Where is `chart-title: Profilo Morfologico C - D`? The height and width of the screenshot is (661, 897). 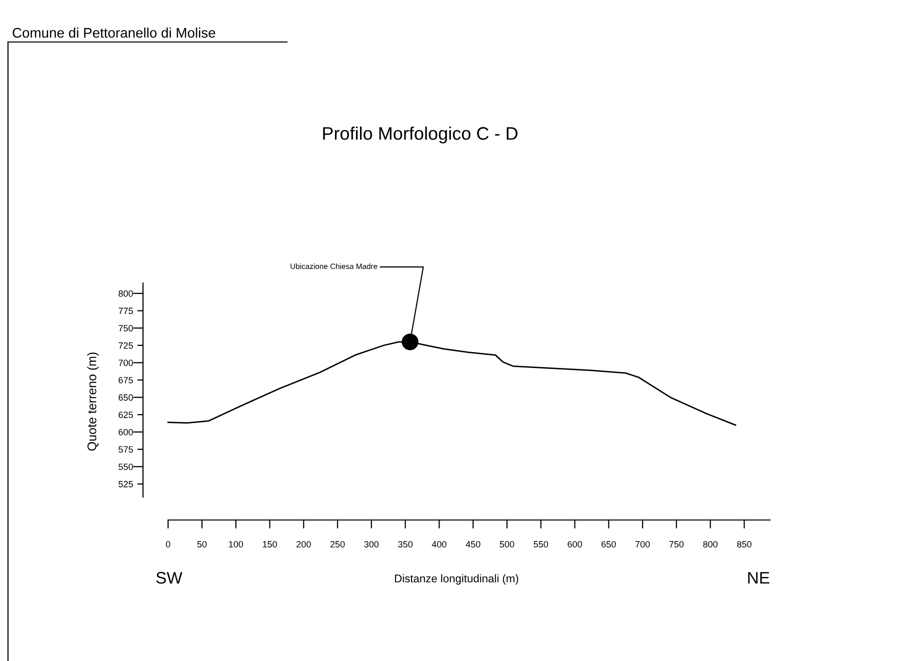
chart-title: Profilo Morfologico C - D is located at coordinates (420, 135).